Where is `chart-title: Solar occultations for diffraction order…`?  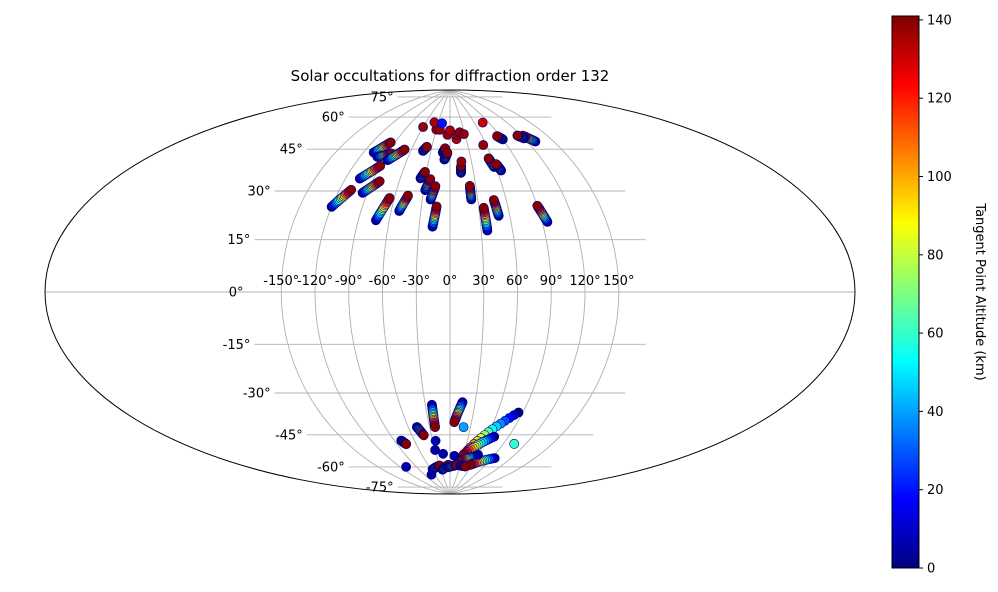
chart-title: Solar occultations for diffraction order… is located at coordinates (450, 76).